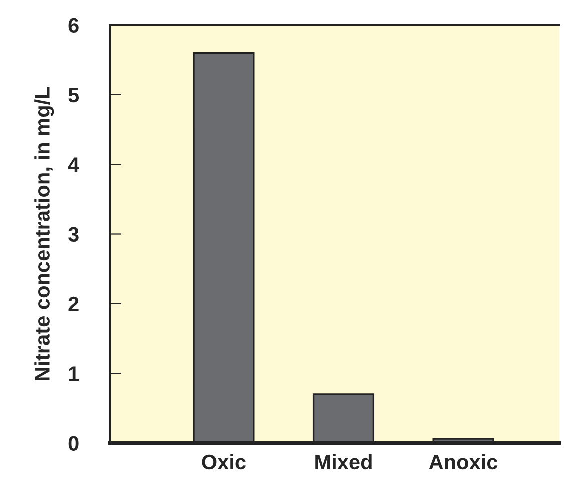  I want to click on x-tick-label: Mixed, so click(344, 462).